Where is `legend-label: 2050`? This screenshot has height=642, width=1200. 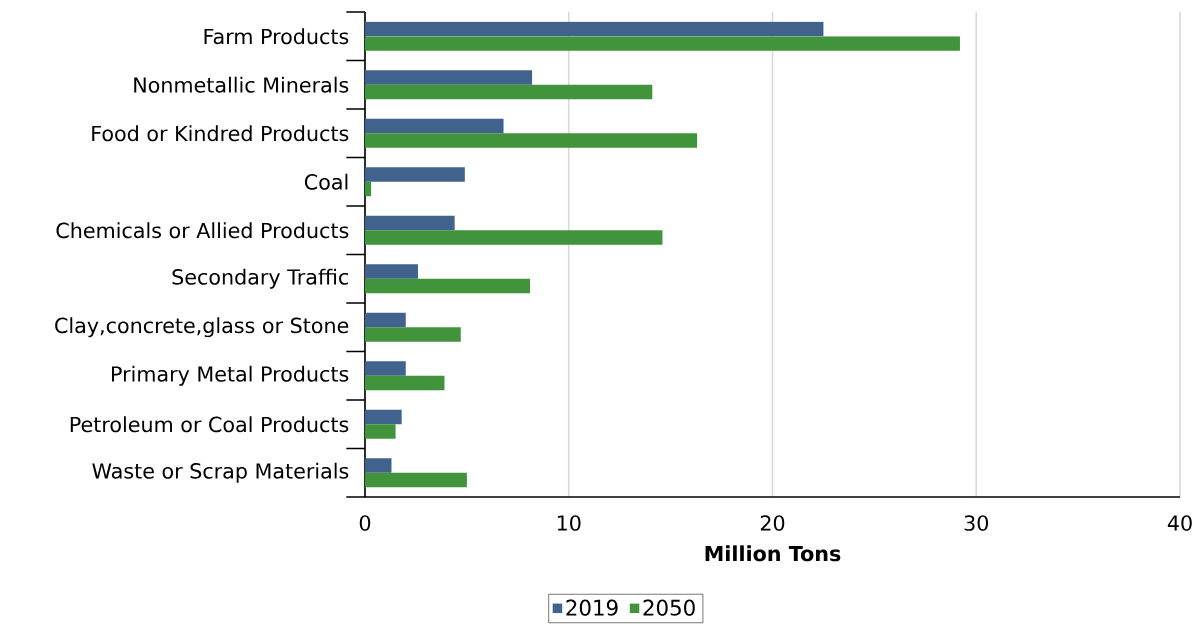 legend-label: 2050 is located at coordinates (669, 607).